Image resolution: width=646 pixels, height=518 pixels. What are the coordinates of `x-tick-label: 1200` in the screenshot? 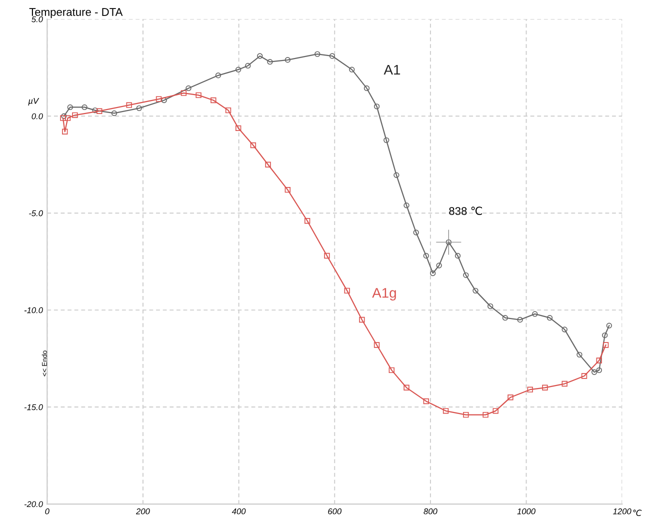 It's located at (622, 511).